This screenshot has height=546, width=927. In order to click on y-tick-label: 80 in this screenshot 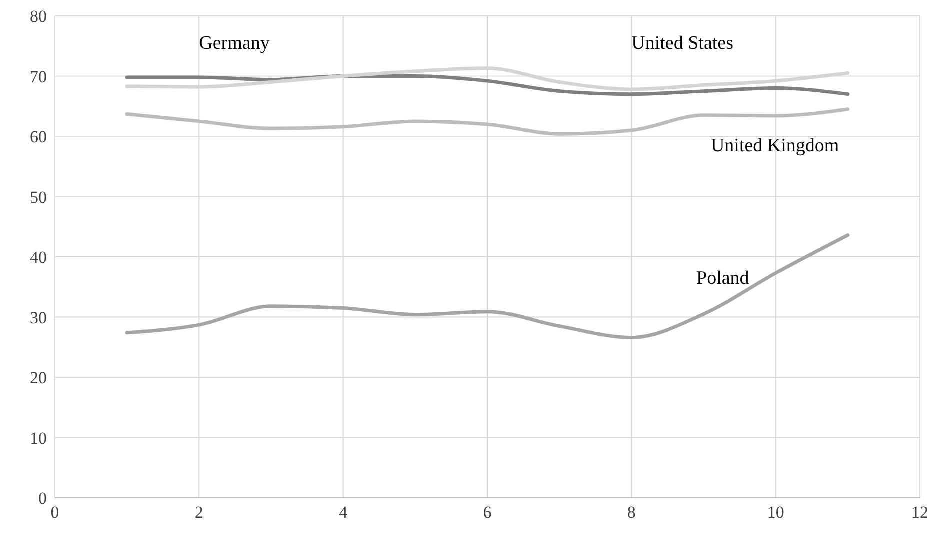, I will do `click(38, 16)`.